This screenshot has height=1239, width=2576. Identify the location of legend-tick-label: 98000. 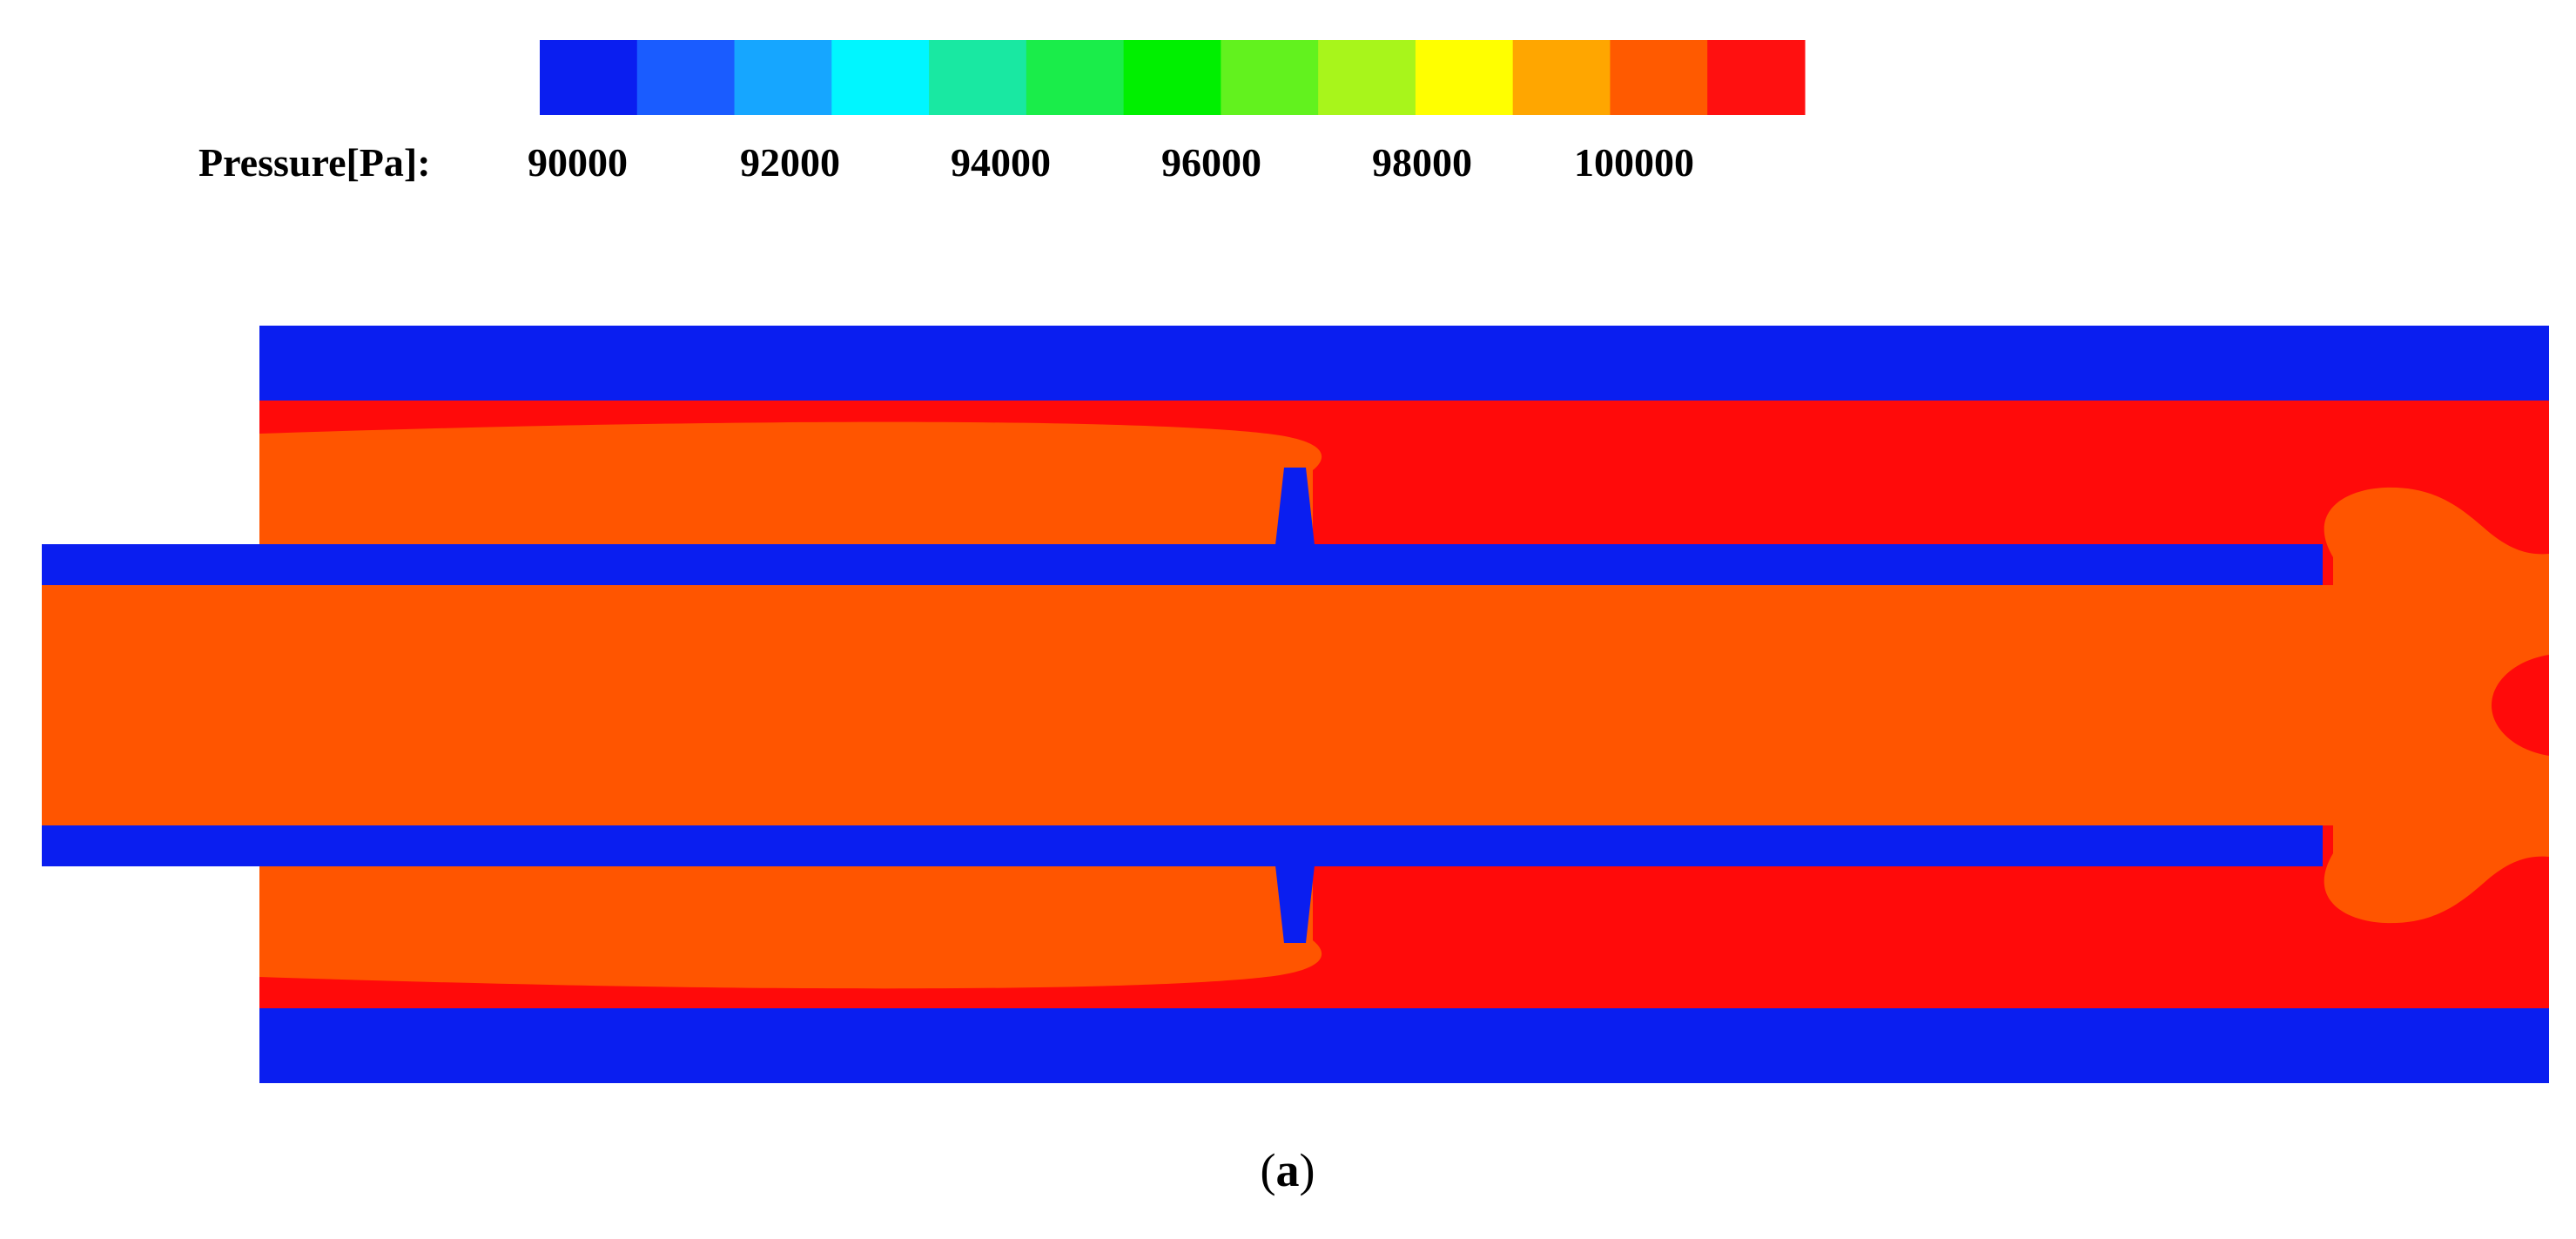
(1422, 162).